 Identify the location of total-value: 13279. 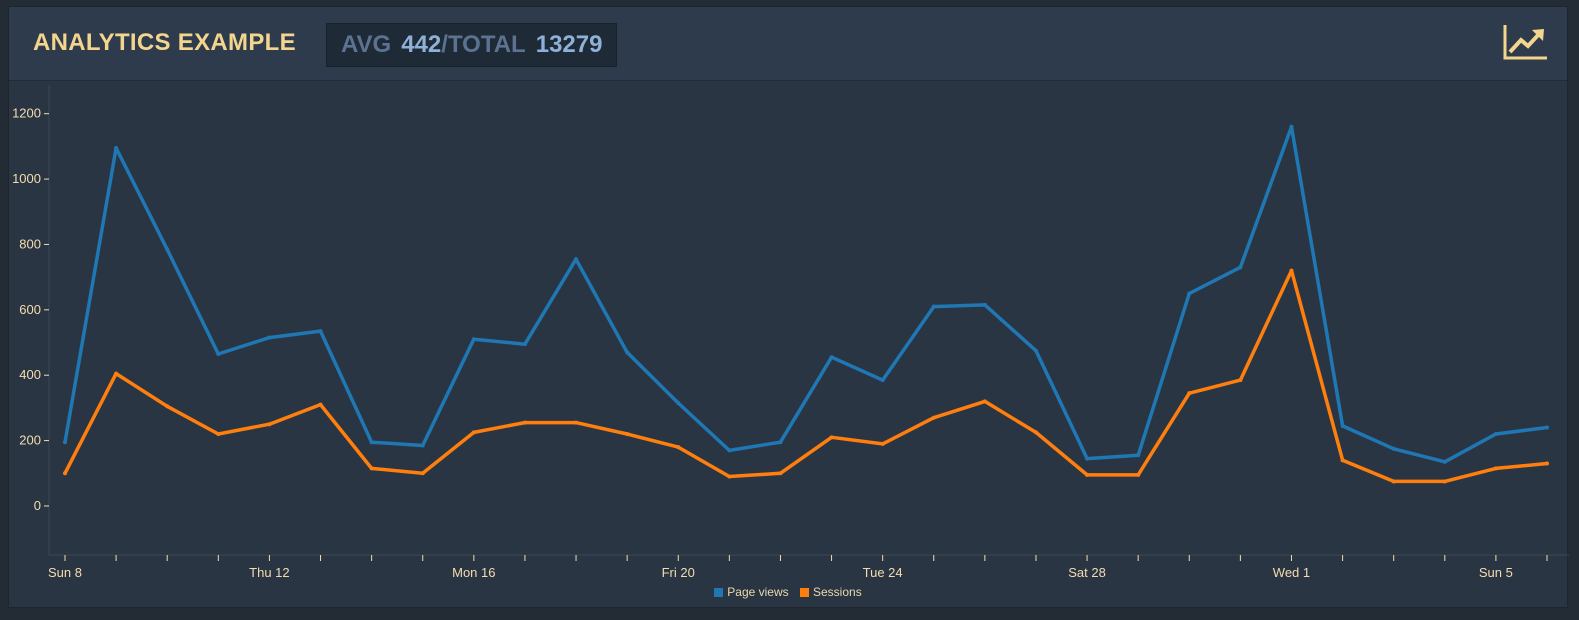
(569, 44).